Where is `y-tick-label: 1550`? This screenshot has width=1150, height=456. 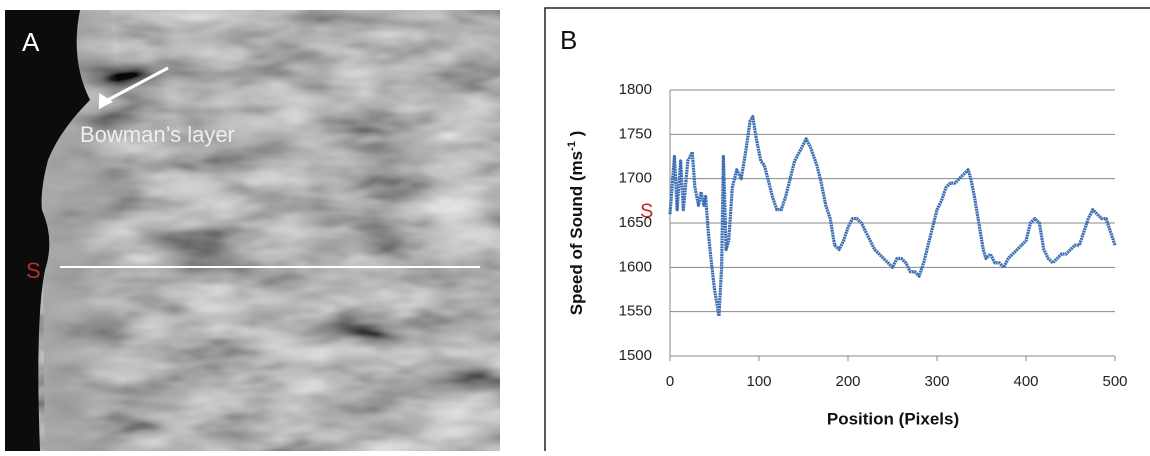
y-tick-label: 1550 is located at coordinates (635, 311).